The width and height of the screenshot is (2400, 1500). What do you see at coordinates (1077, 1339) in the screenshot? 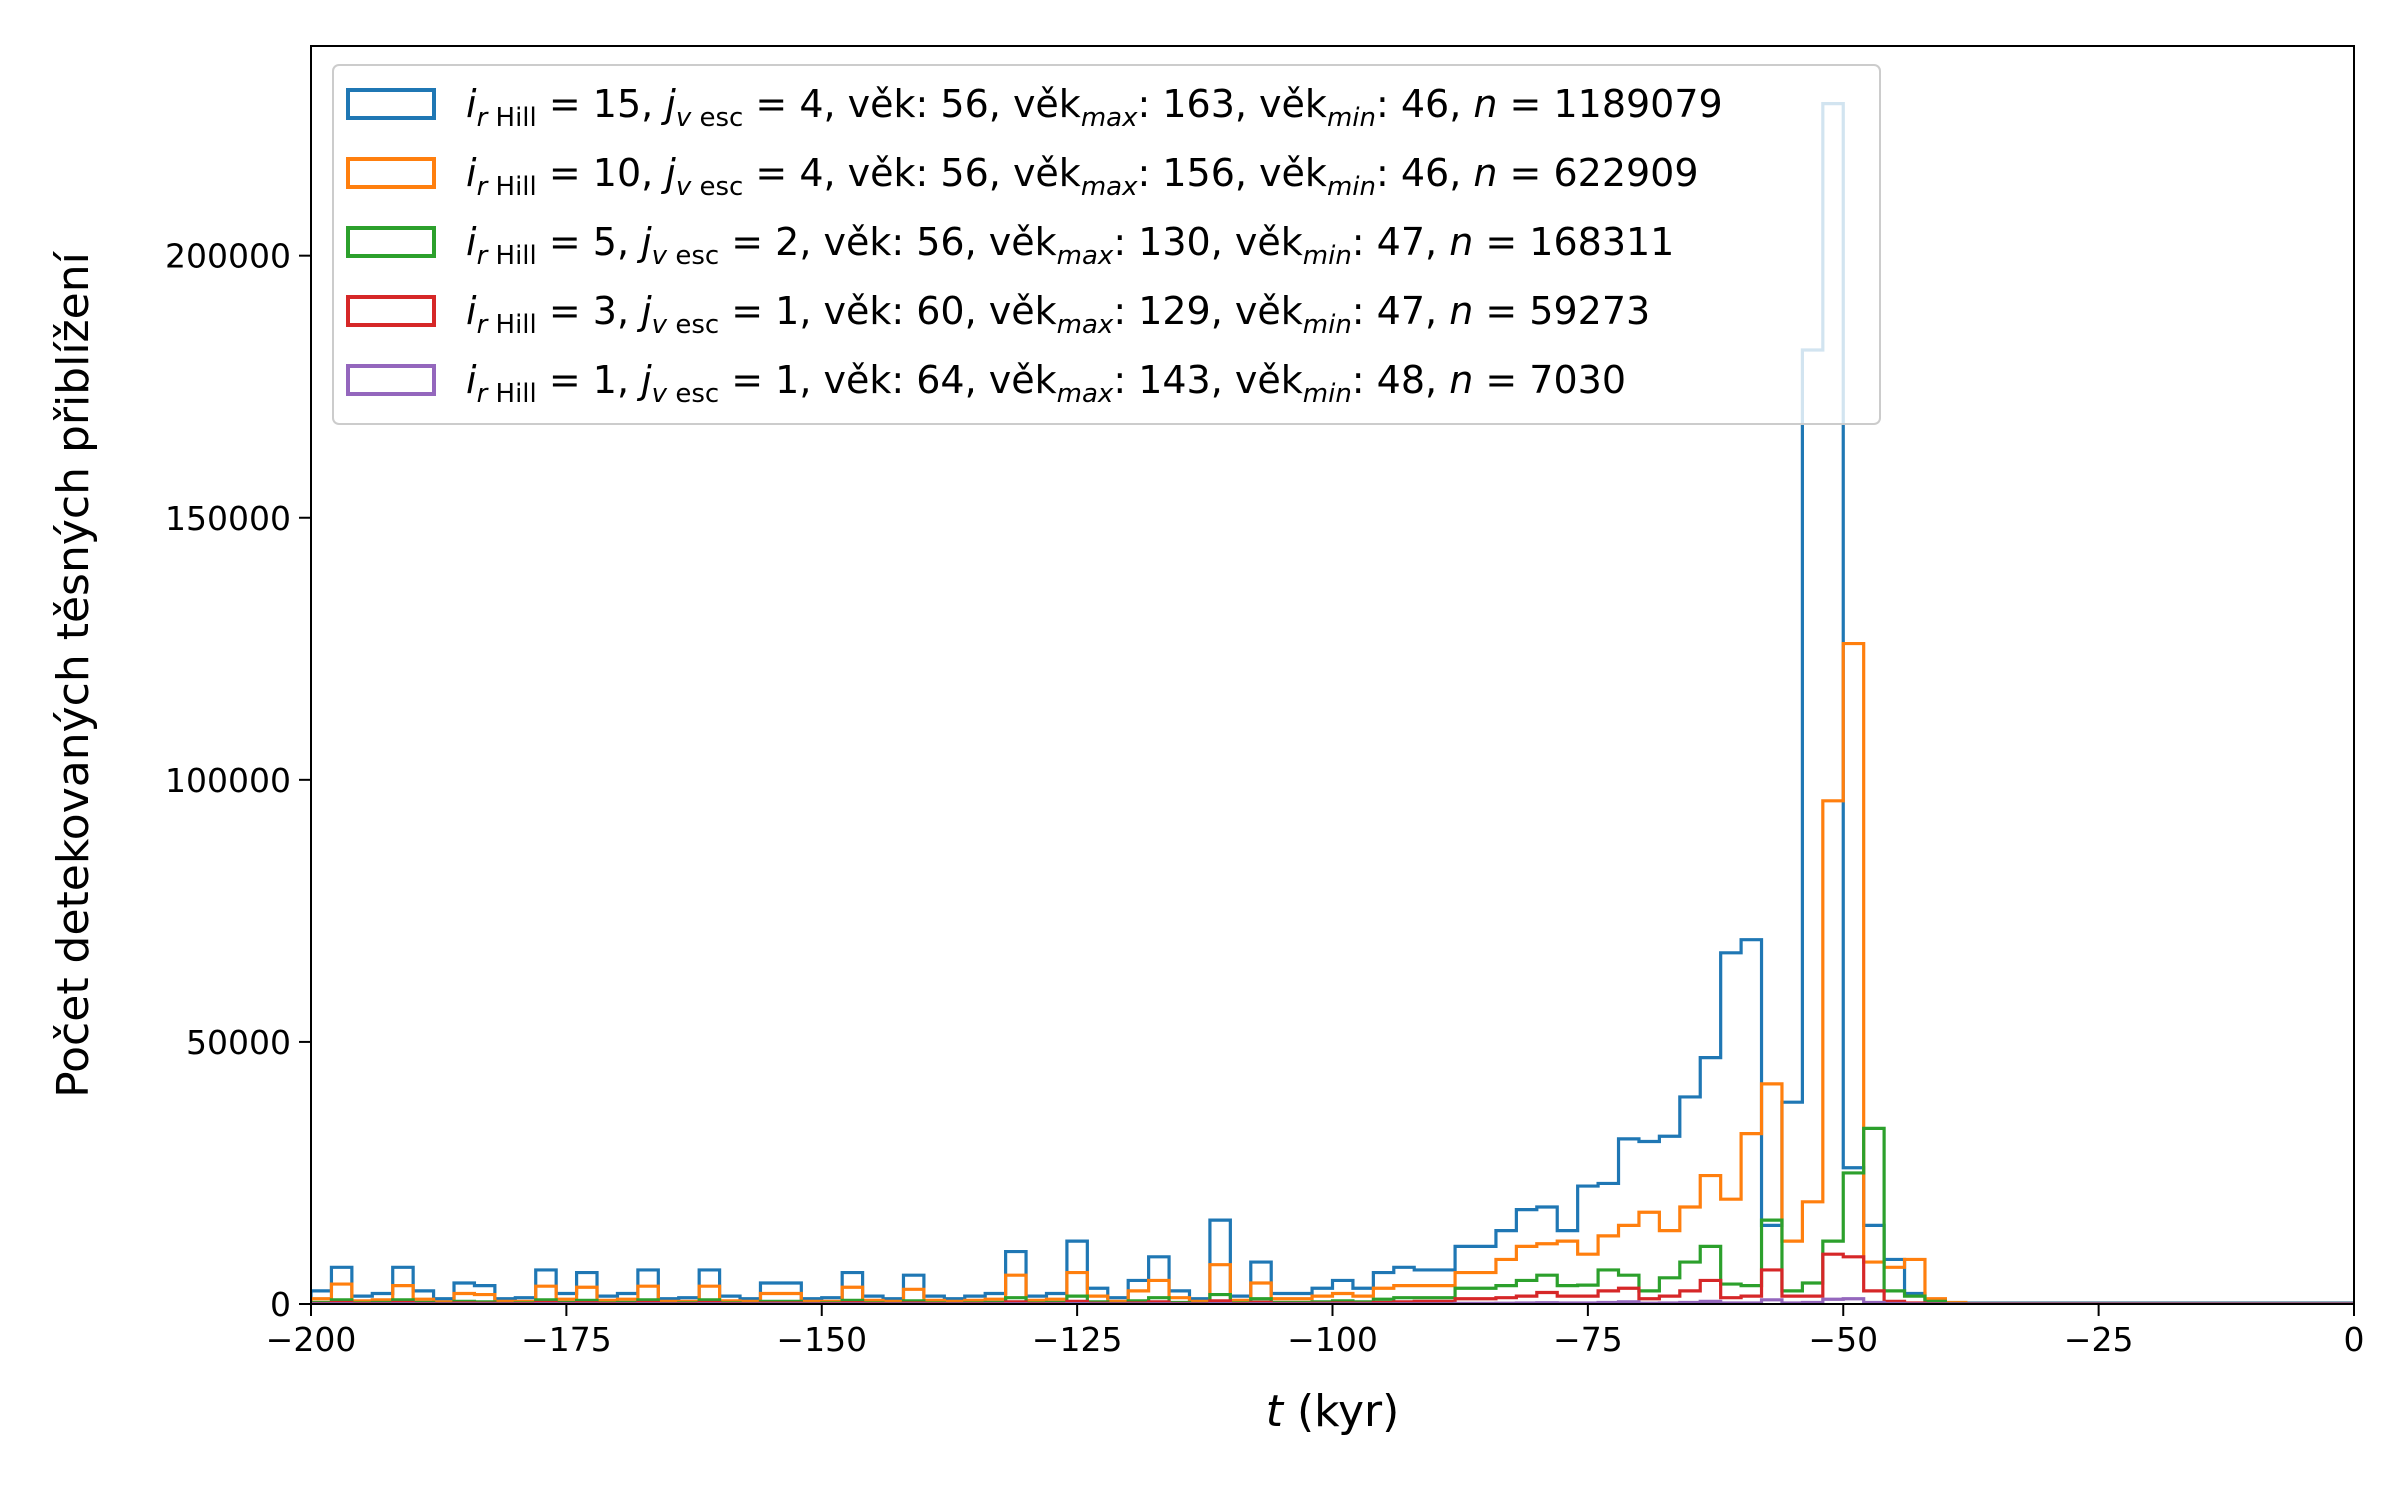
I see `x-tick-label: −125` at bounding box center [1077, 1339].